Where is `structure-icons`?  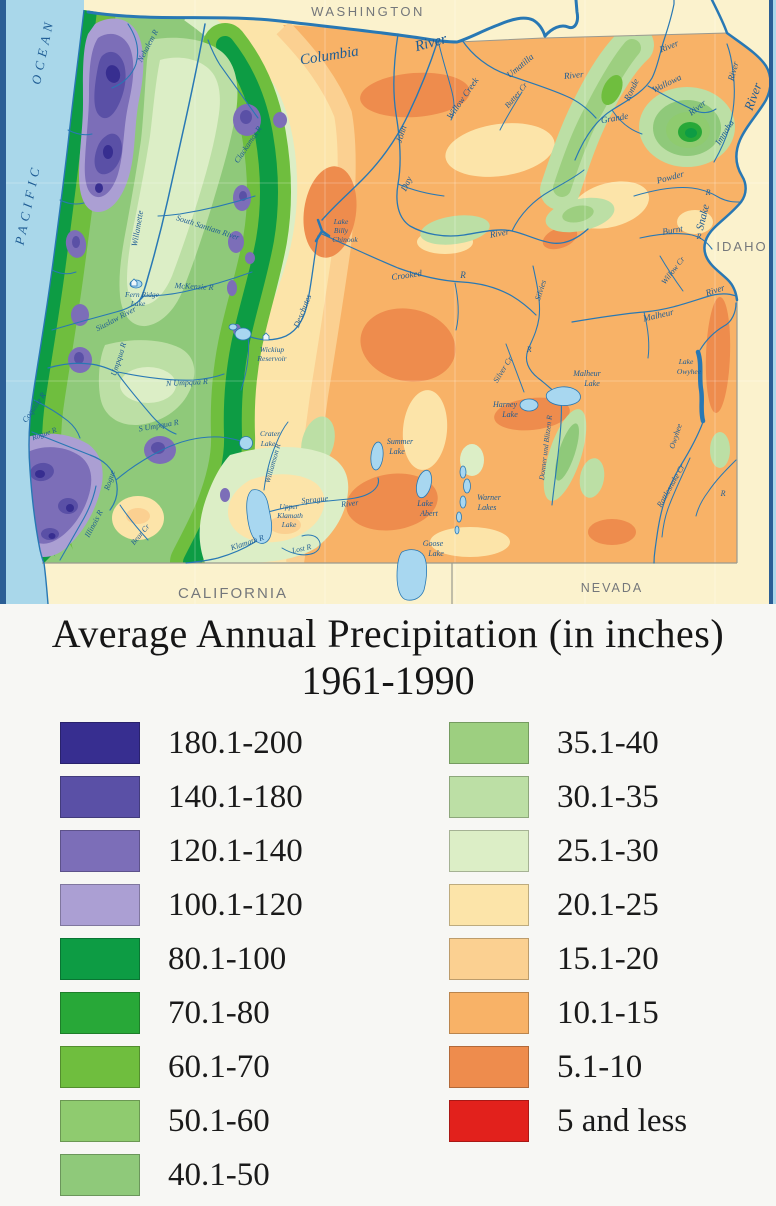
structure-icons is located at coordinates (200, 309).